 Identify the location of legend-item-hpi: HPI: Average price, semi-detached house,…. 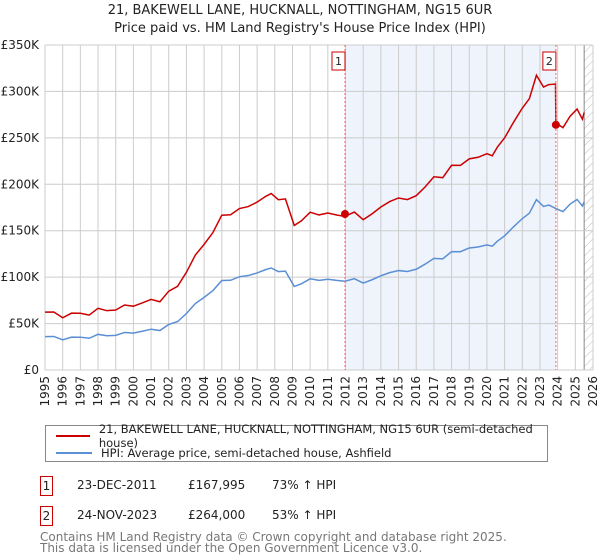
(223, 453).